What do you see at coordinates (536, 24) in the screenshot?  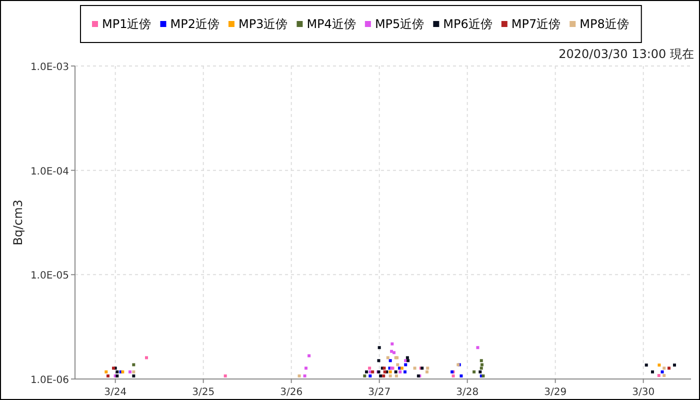 I see `legend-label: MP7近傍` at bounding box center [536, 24].